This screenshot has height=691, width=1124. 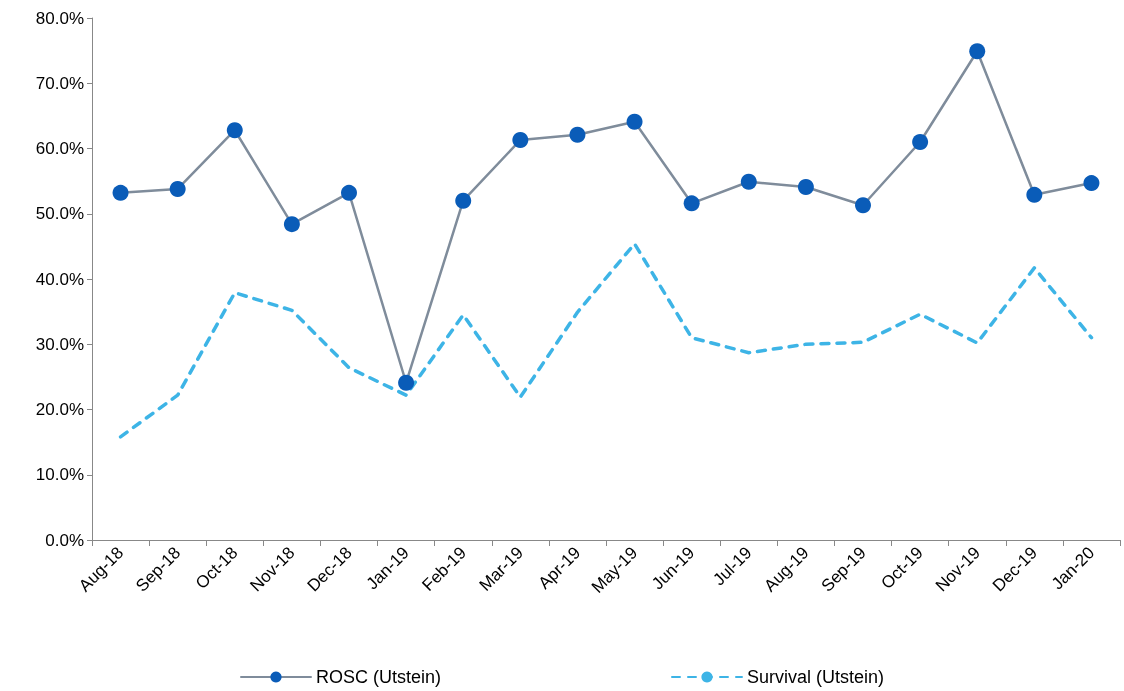 What do you see at coordinates (59, 344) in the screenshot?
I see `y-tick-label: 30.0%` at bounding box center [59, 344].